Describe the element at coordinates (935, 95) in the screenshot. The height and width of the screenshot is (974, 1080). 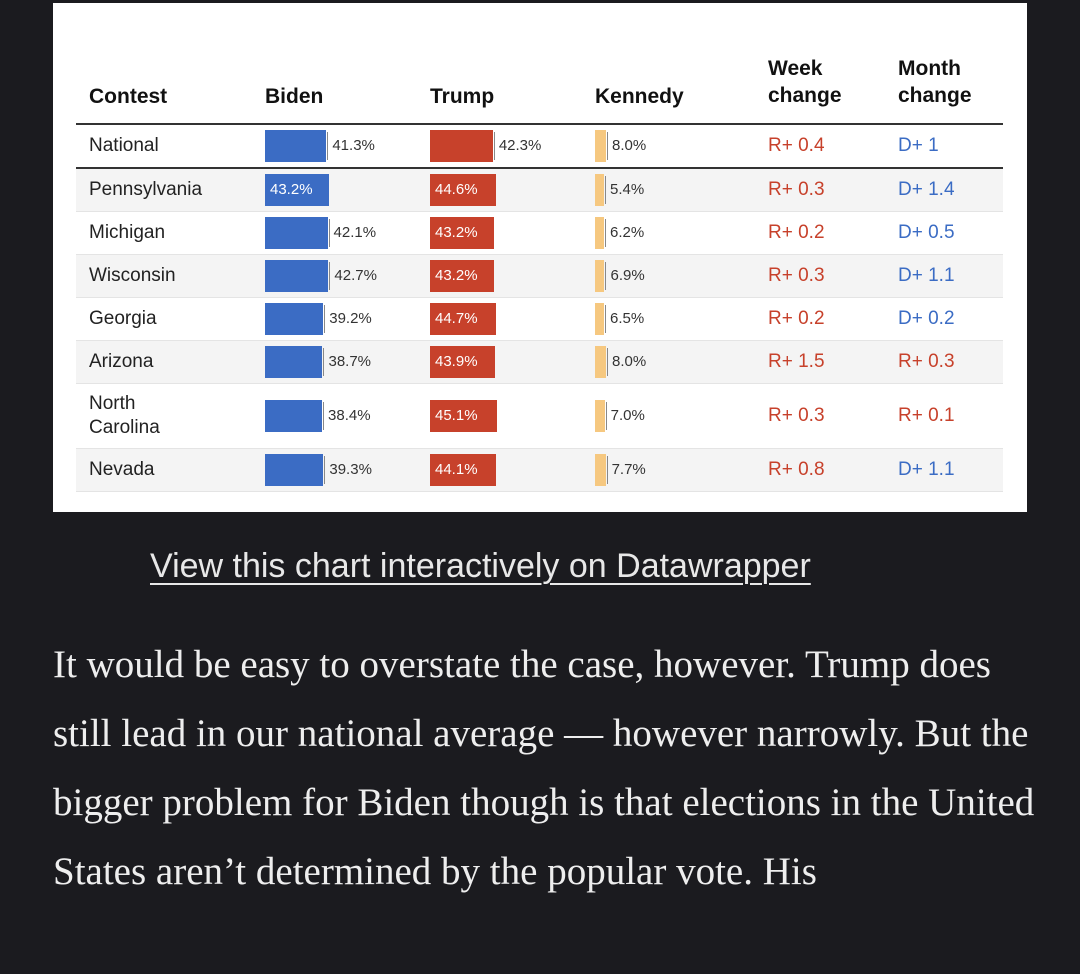
I see `header-month-line2: change` at that location.